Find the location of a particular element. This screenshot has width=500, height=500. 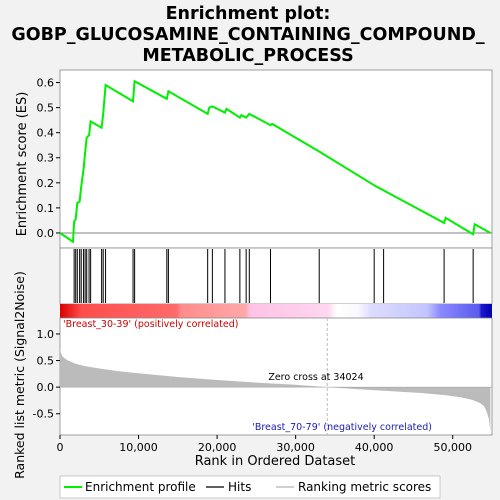

es-y-tick-label: 0.2 is located at coordinates (46, 183).